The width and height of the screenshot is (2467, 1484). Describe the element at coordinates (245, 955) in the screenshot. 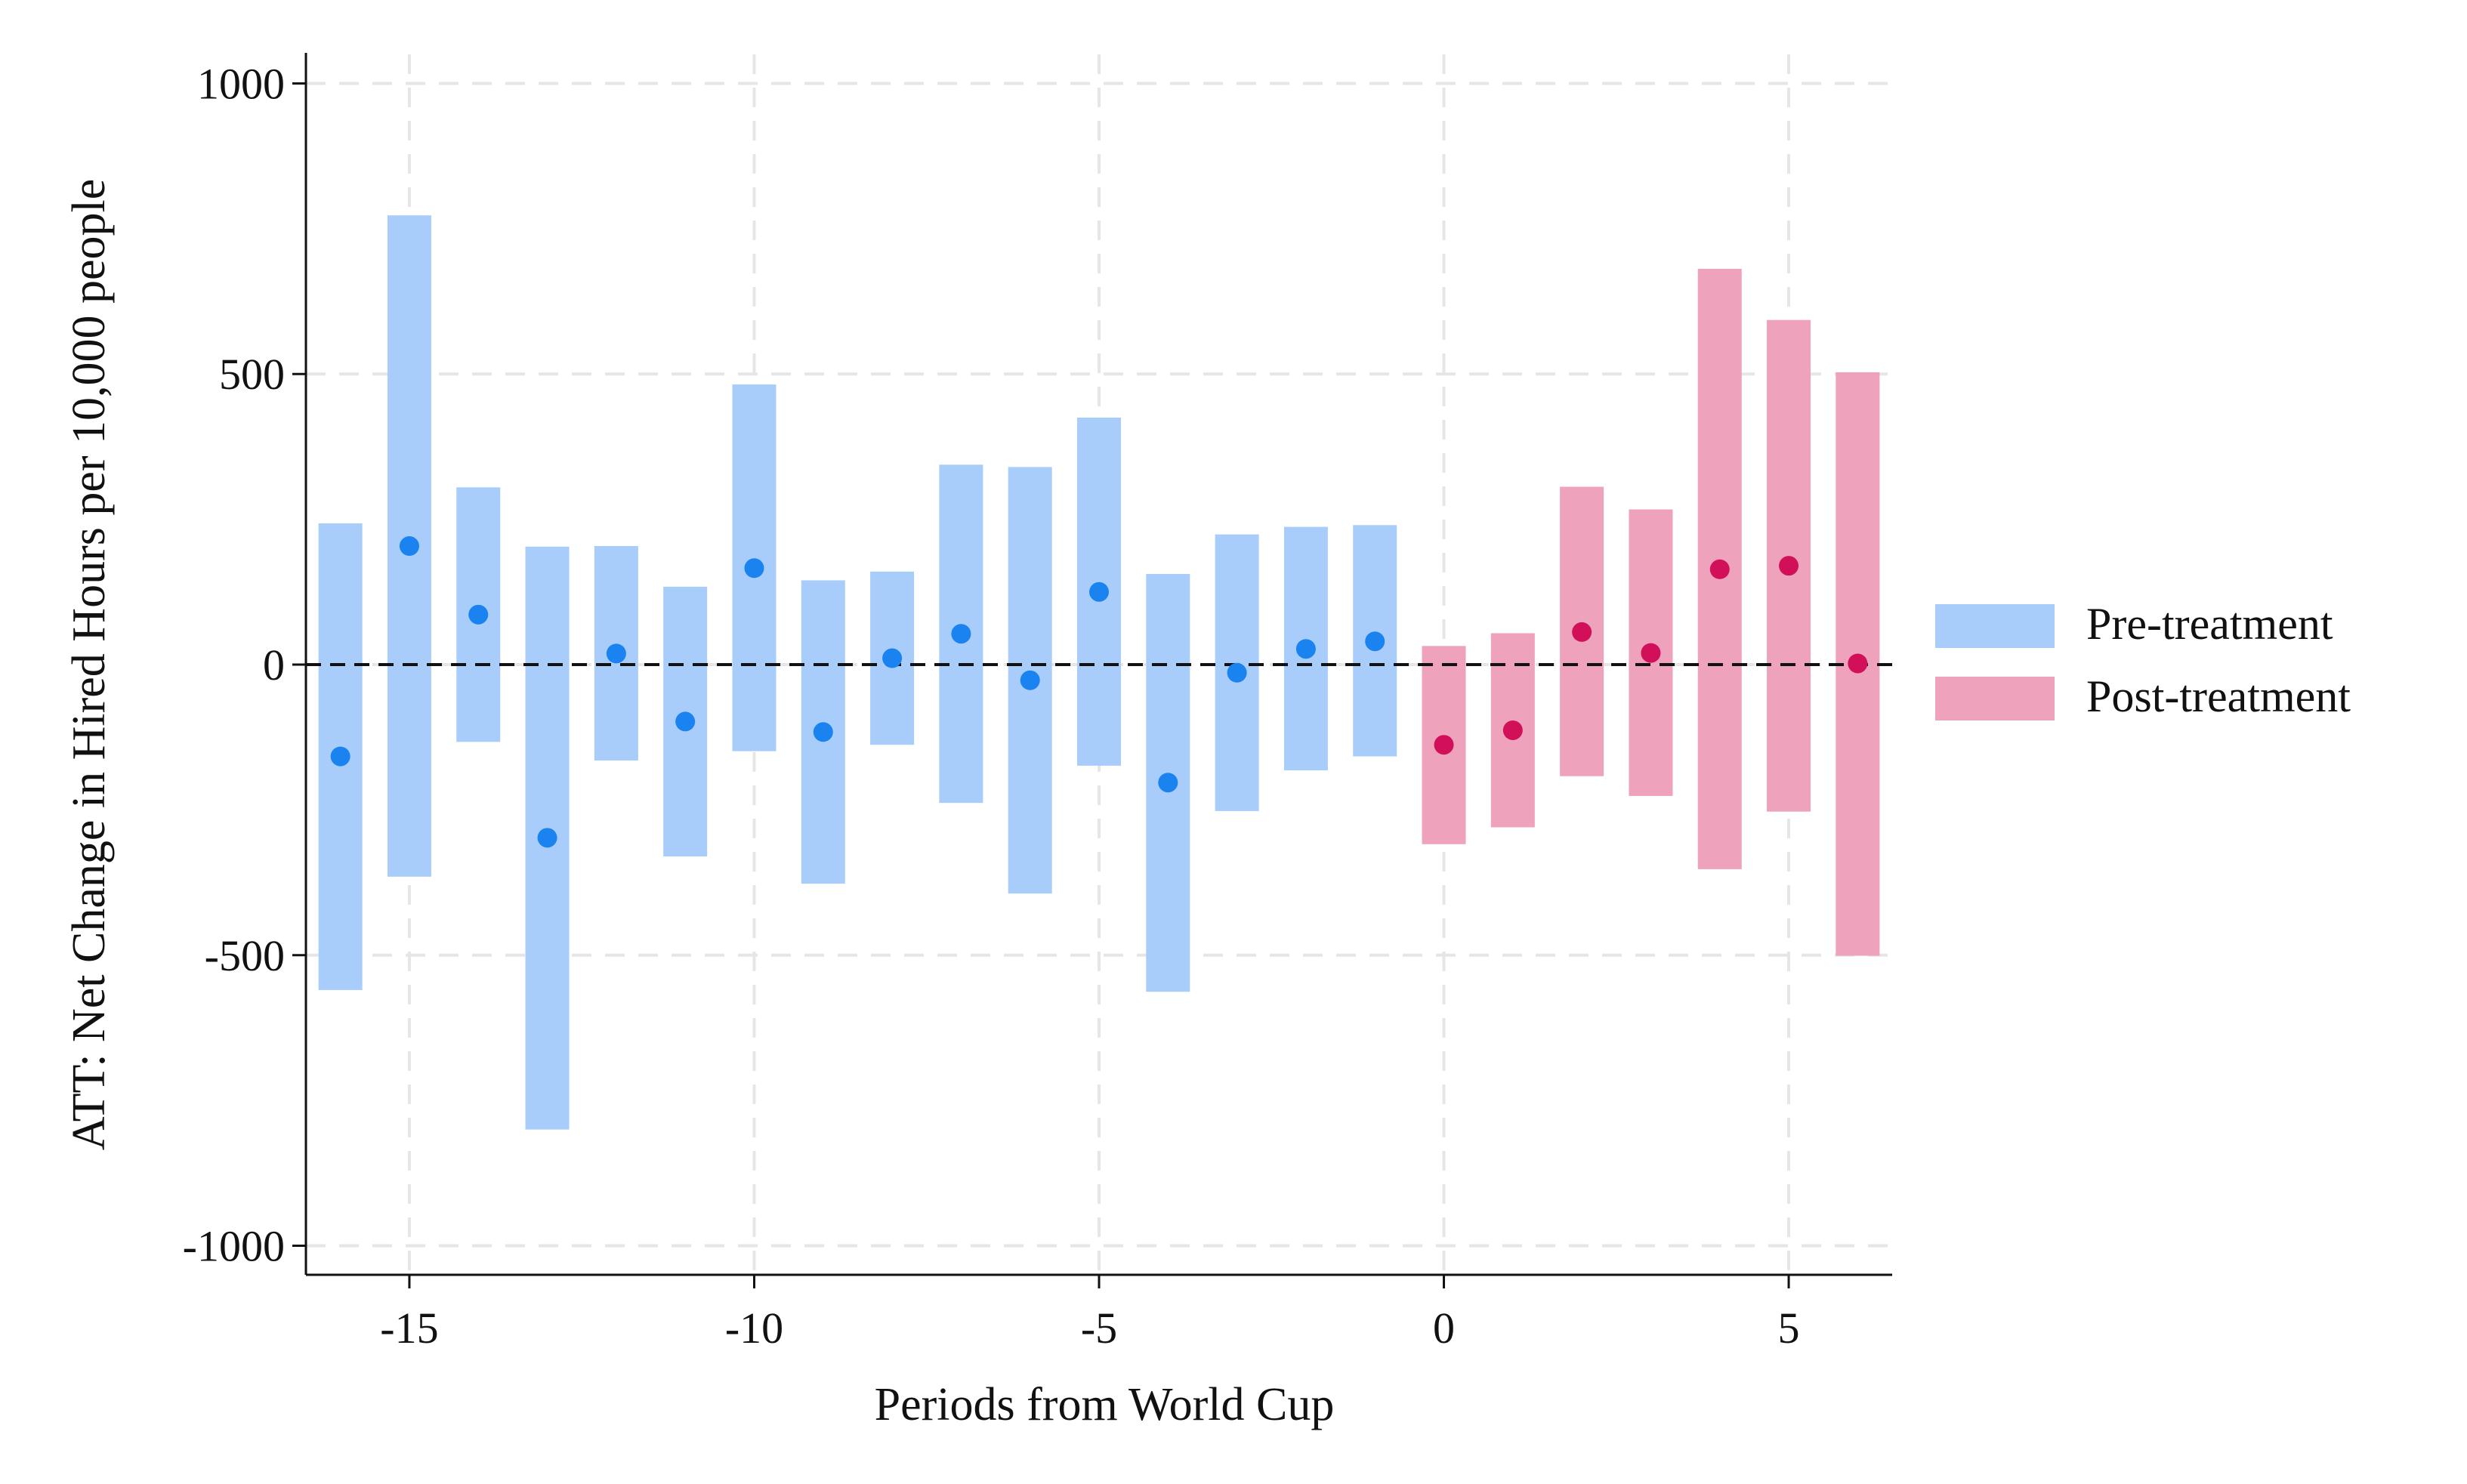

I see `y-tick-label: -500` at that location.